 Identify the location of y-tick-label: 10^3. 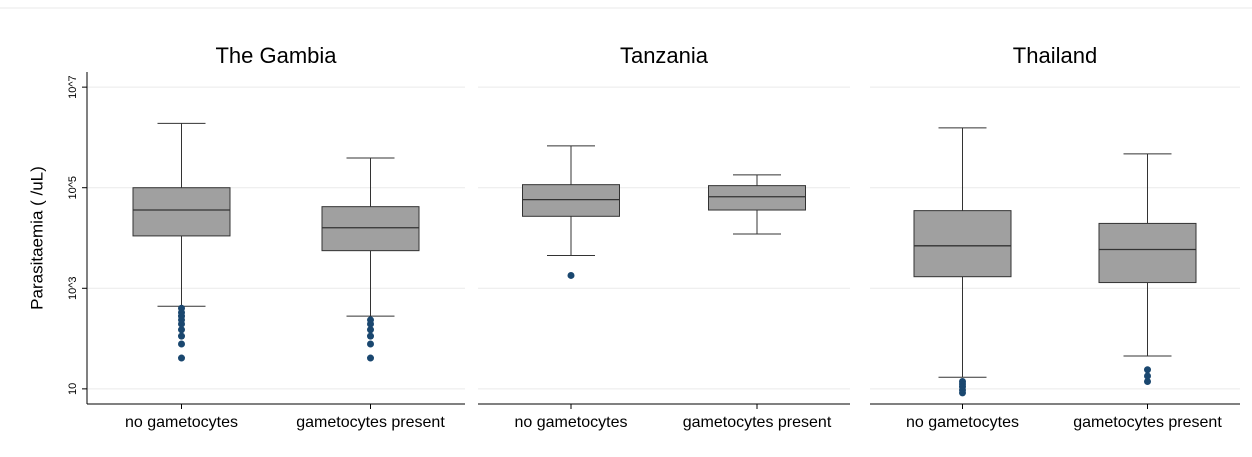
(73, 289).